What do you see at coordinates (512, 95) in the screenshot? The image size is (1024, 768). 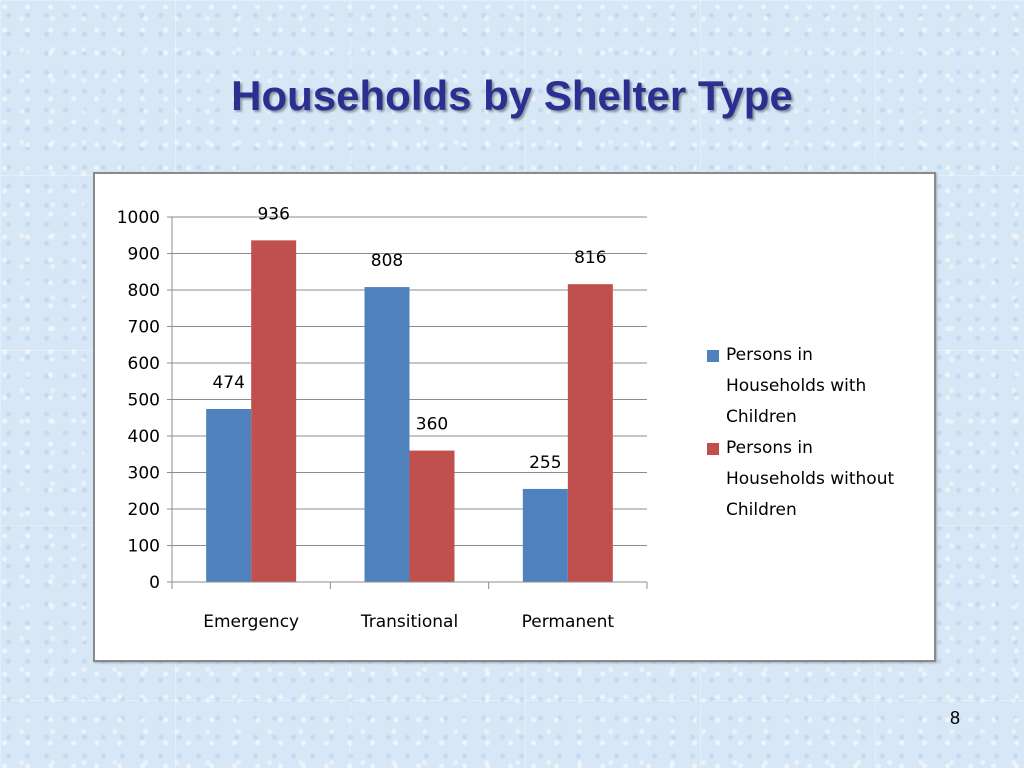 I see `slide-title: Households by Shelter Type` at bounding box center [512, 95].